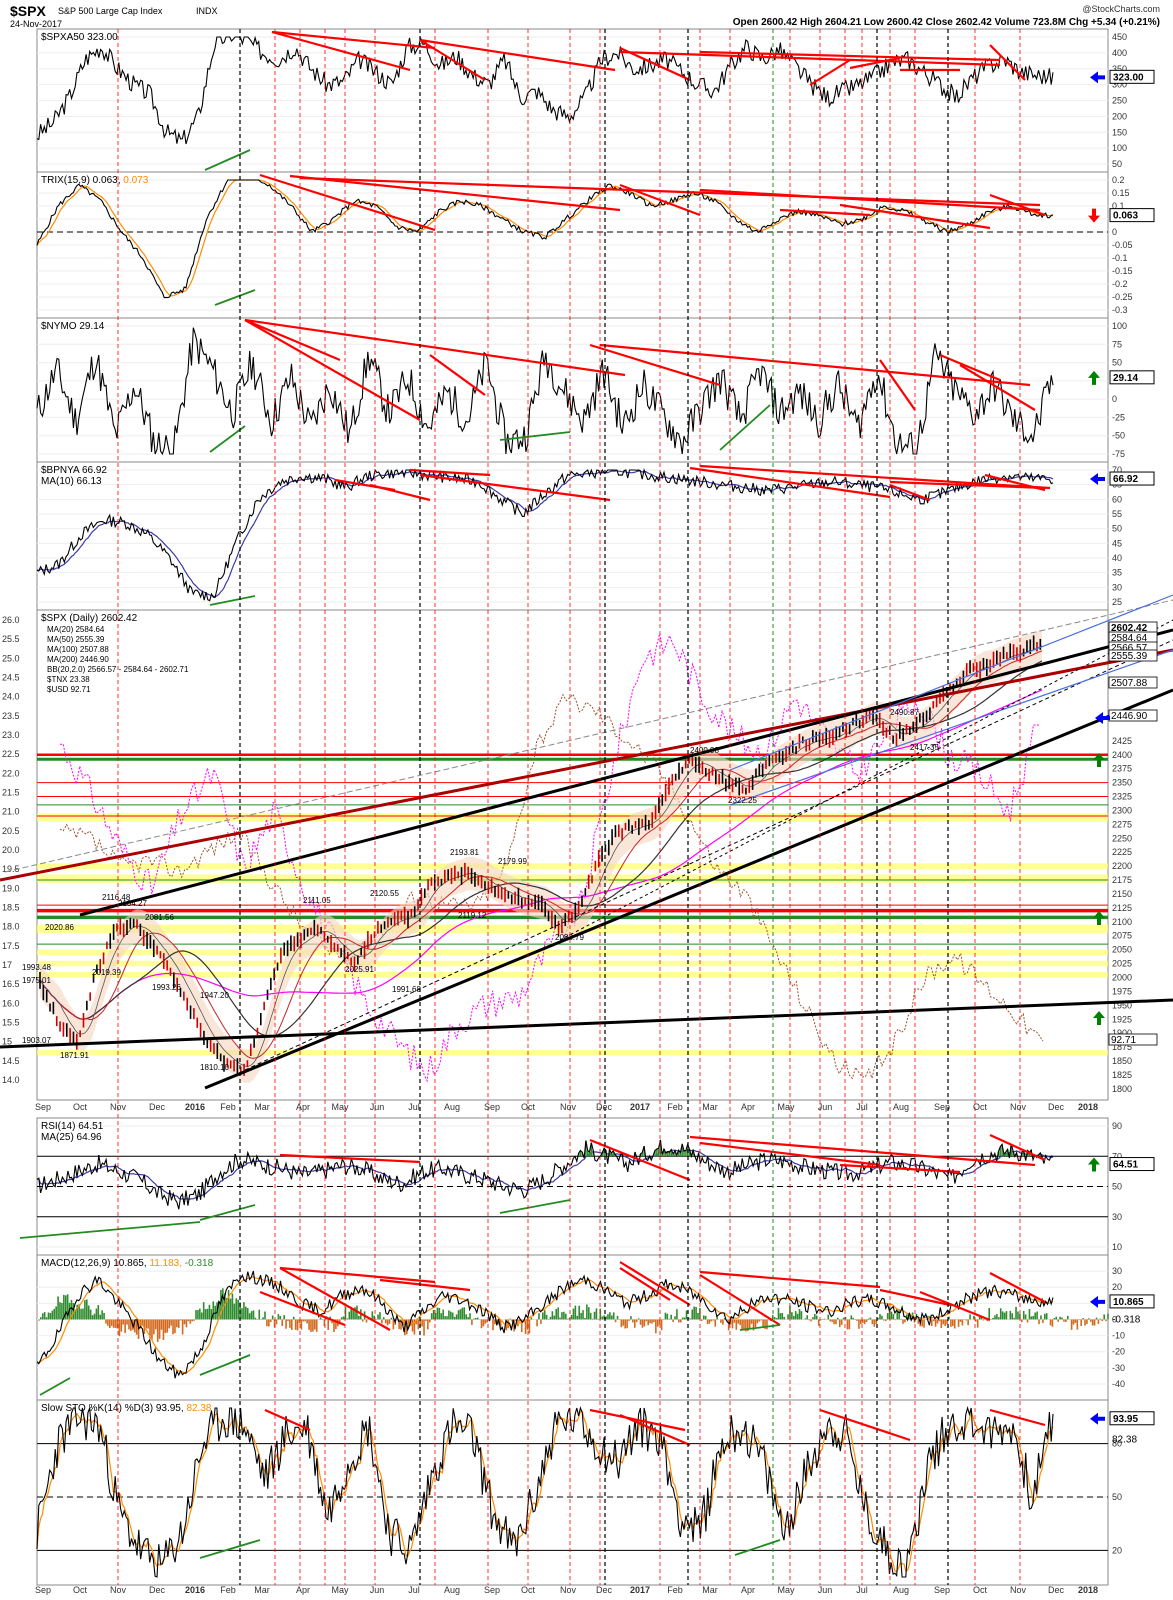  I want to click on price-annotation: 1975.01, so click(36, 980).